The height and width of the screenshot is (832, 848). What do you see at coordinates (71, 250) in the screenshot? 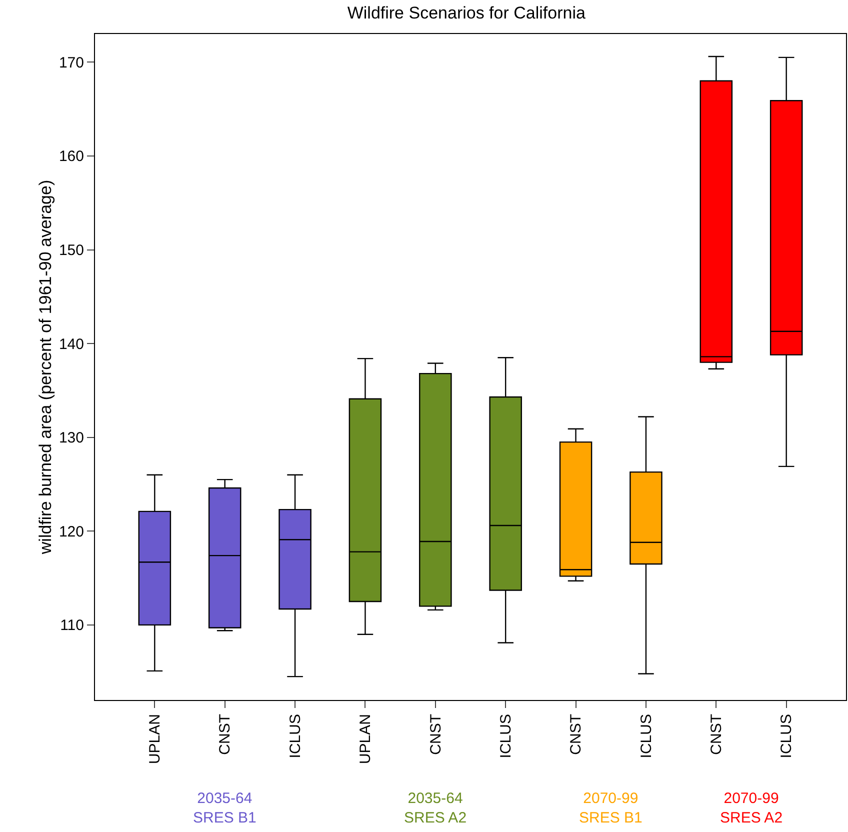
I see `y-tick-label: 150` at bounding box center [71, 250].